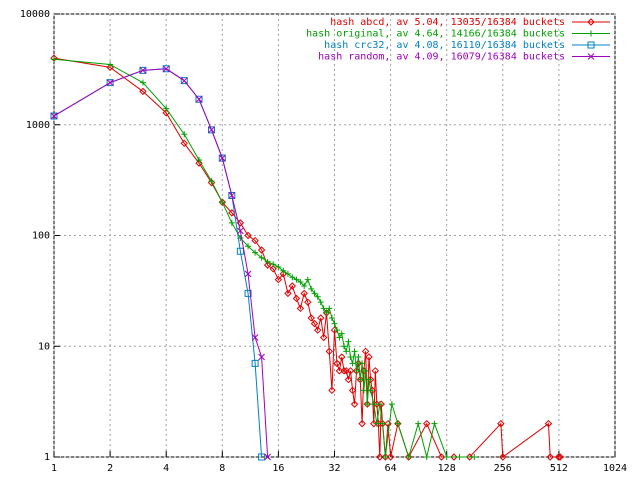 The width and height of the screenshot is (640, 480). What do you see at coordinates (391, 468) in the screenshot?
I see `x-tick-label: 64` at bounding box center [391, 468].